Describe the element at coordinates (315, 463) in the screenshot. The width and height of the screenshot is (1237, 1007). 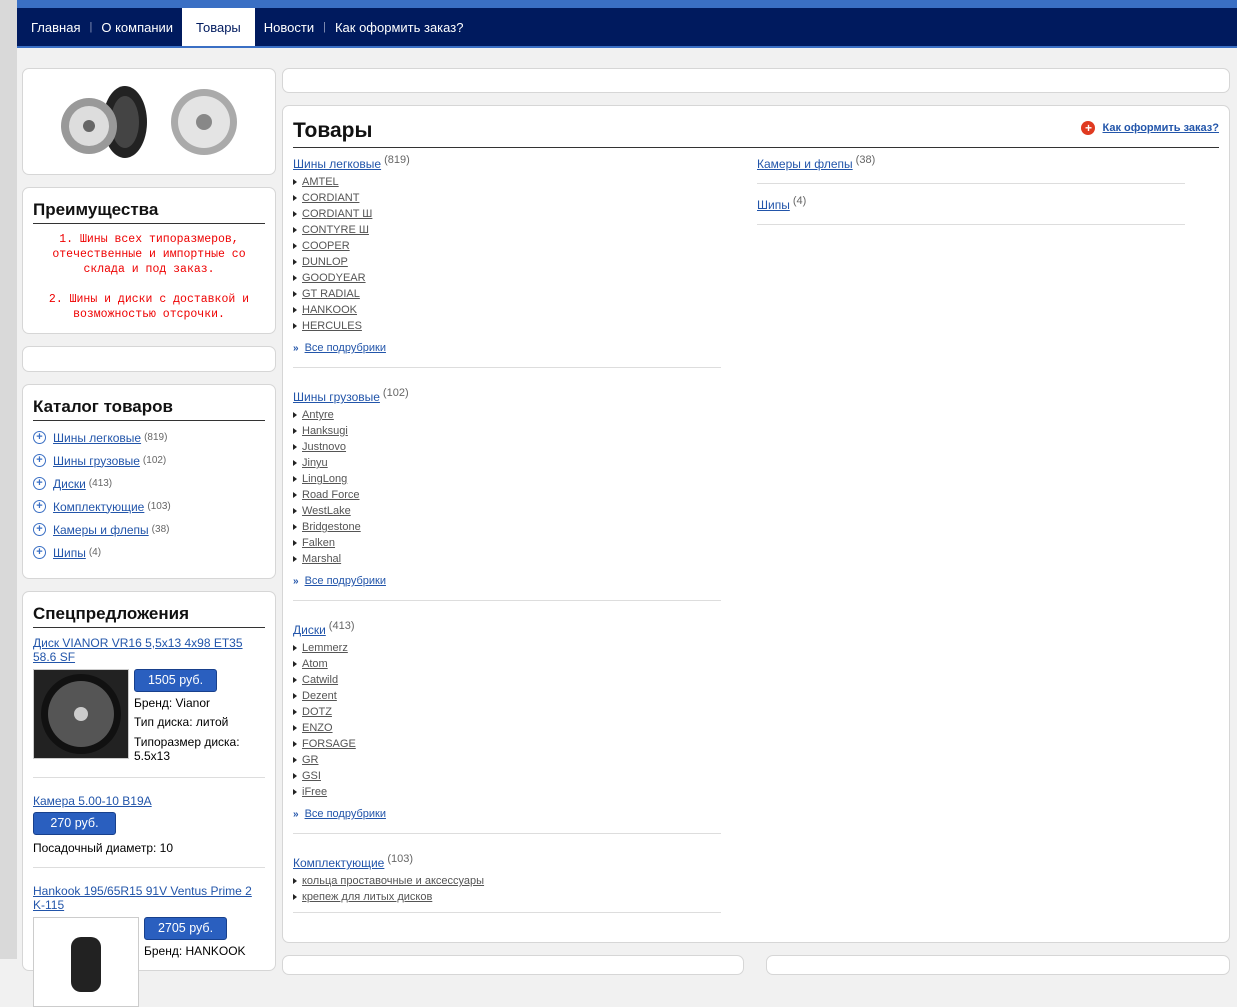
I see `subcategory-link: Jinyu` at that location.